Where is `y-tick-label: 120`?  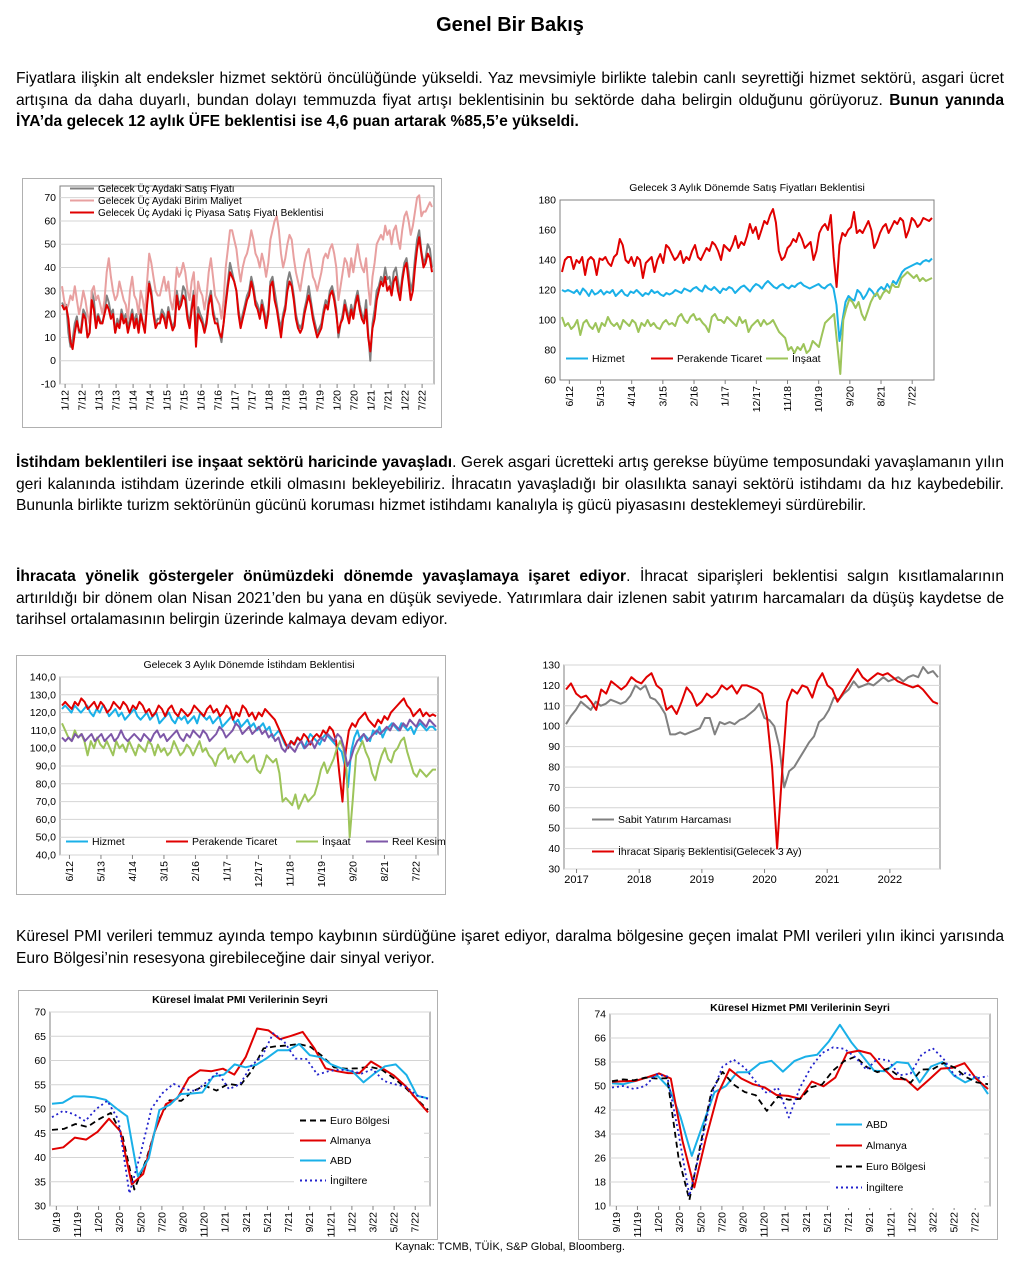
y-tick-label: 120 is located at coordinates (547, 291).